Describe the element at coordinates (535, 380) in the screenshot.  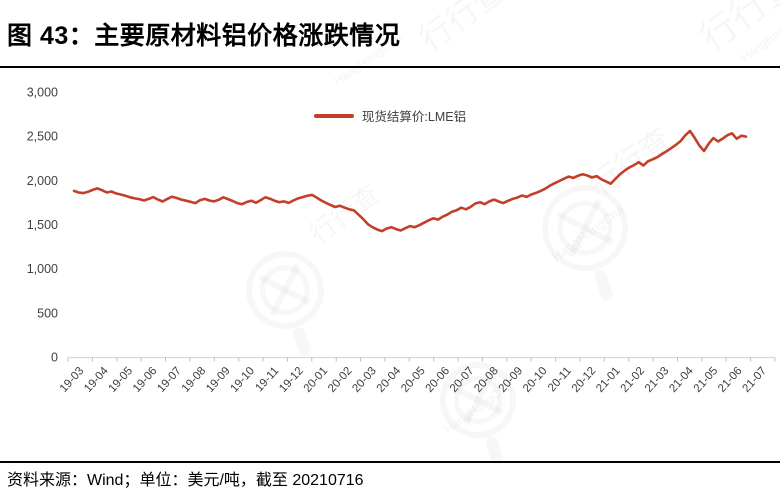
I see `x-axis-label: 20-10` at that location.